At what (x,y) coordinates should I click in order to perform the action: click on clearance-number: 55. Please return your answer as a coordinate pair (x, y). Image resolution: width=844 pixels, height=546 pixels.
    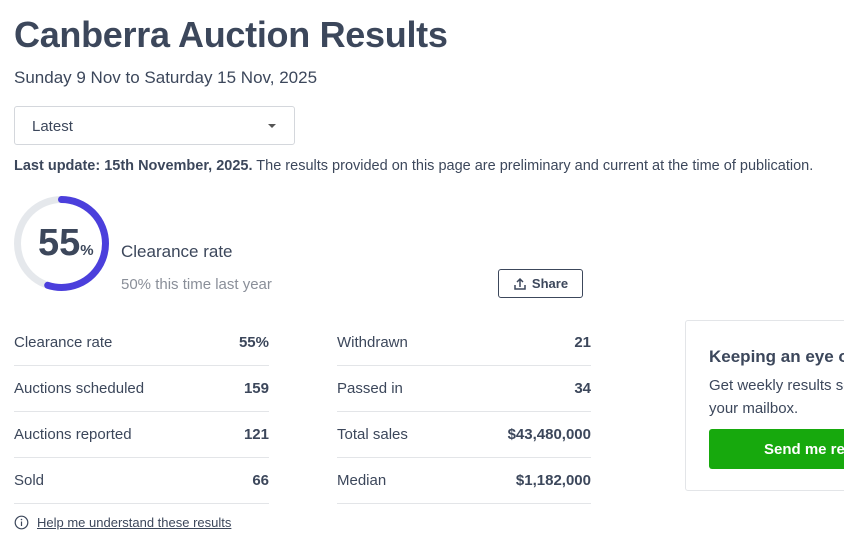
    Looking at the image, I should click on (59, 243).